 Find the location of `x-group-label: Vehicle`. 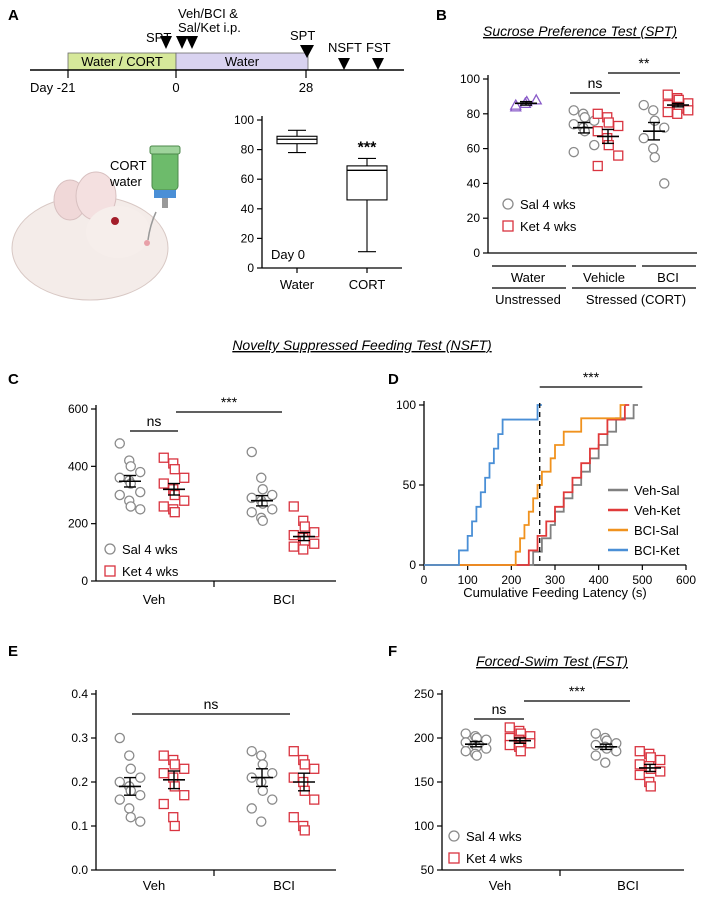

x-group-label: Vehicle is located at coordinates (604, 277).